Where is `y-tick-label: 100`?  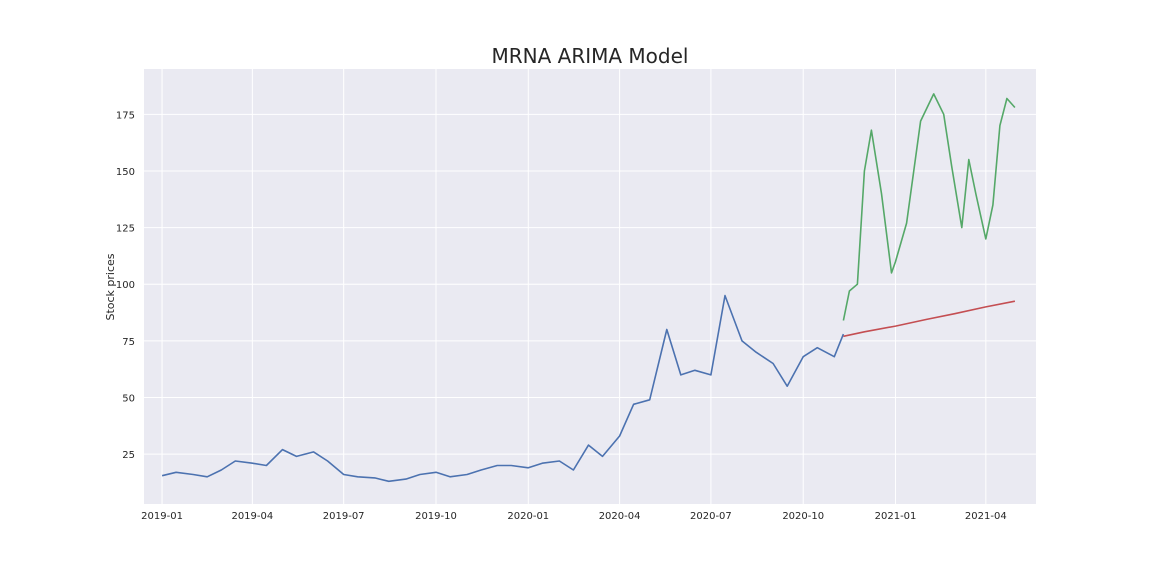
y-tick-label: 100 is located at coordinates (125, 285).